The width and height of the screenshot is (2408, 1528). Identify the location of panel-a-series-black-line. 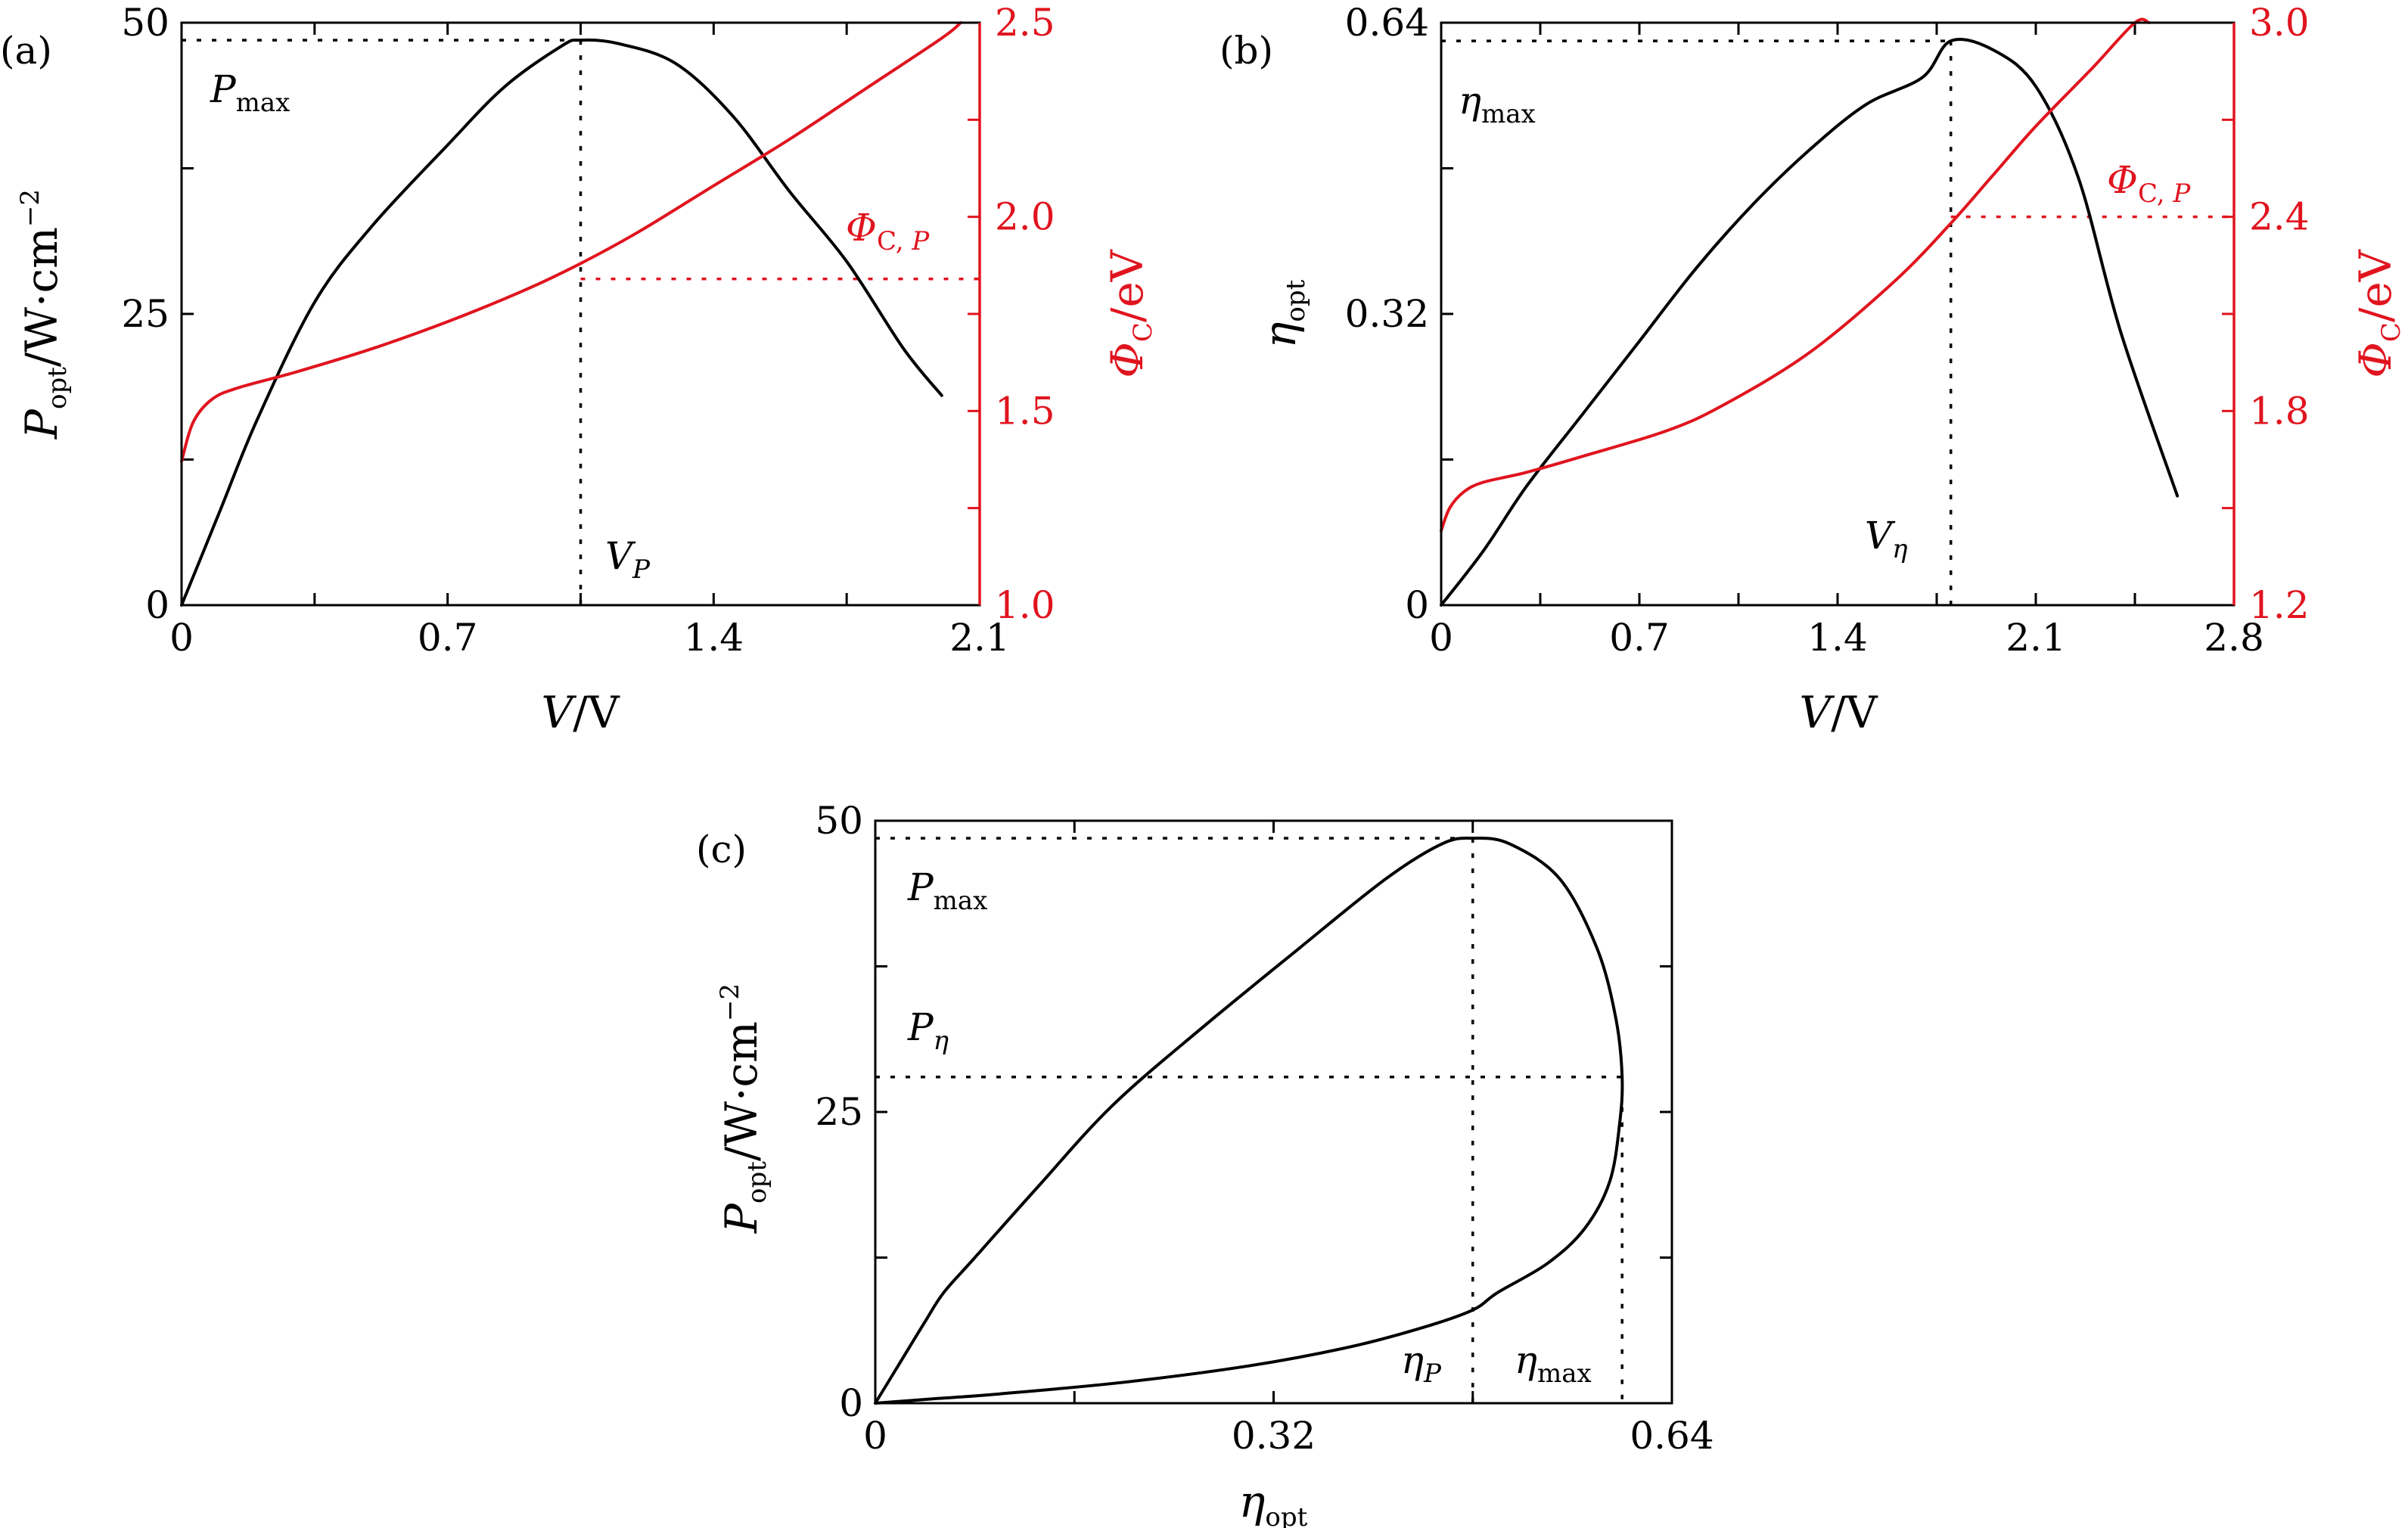
(561, 322).